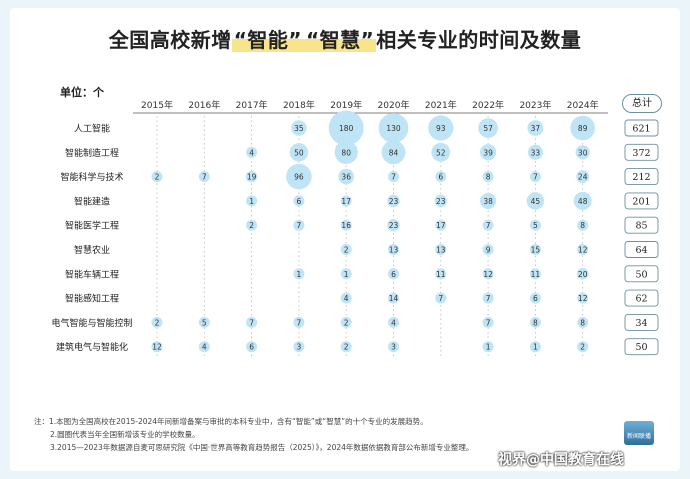  I want to click on chart-title: 全国高校新增 “智能” “智慧” 相关专业的时间及数量, so click(345, 38).